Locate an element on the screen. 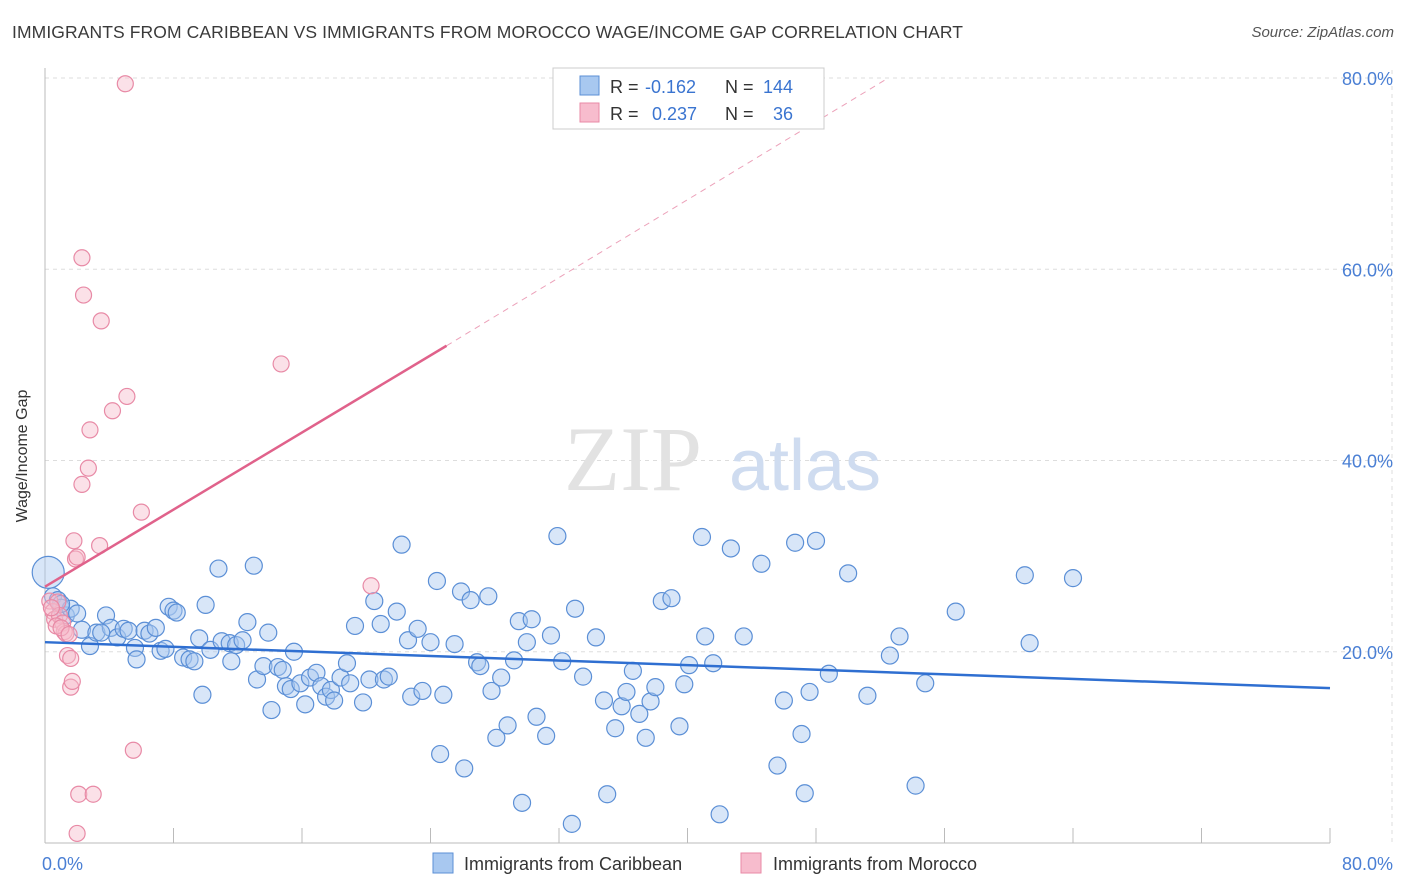  y-tick-label-0: 20.0% is located at coordinates (1367, 653).